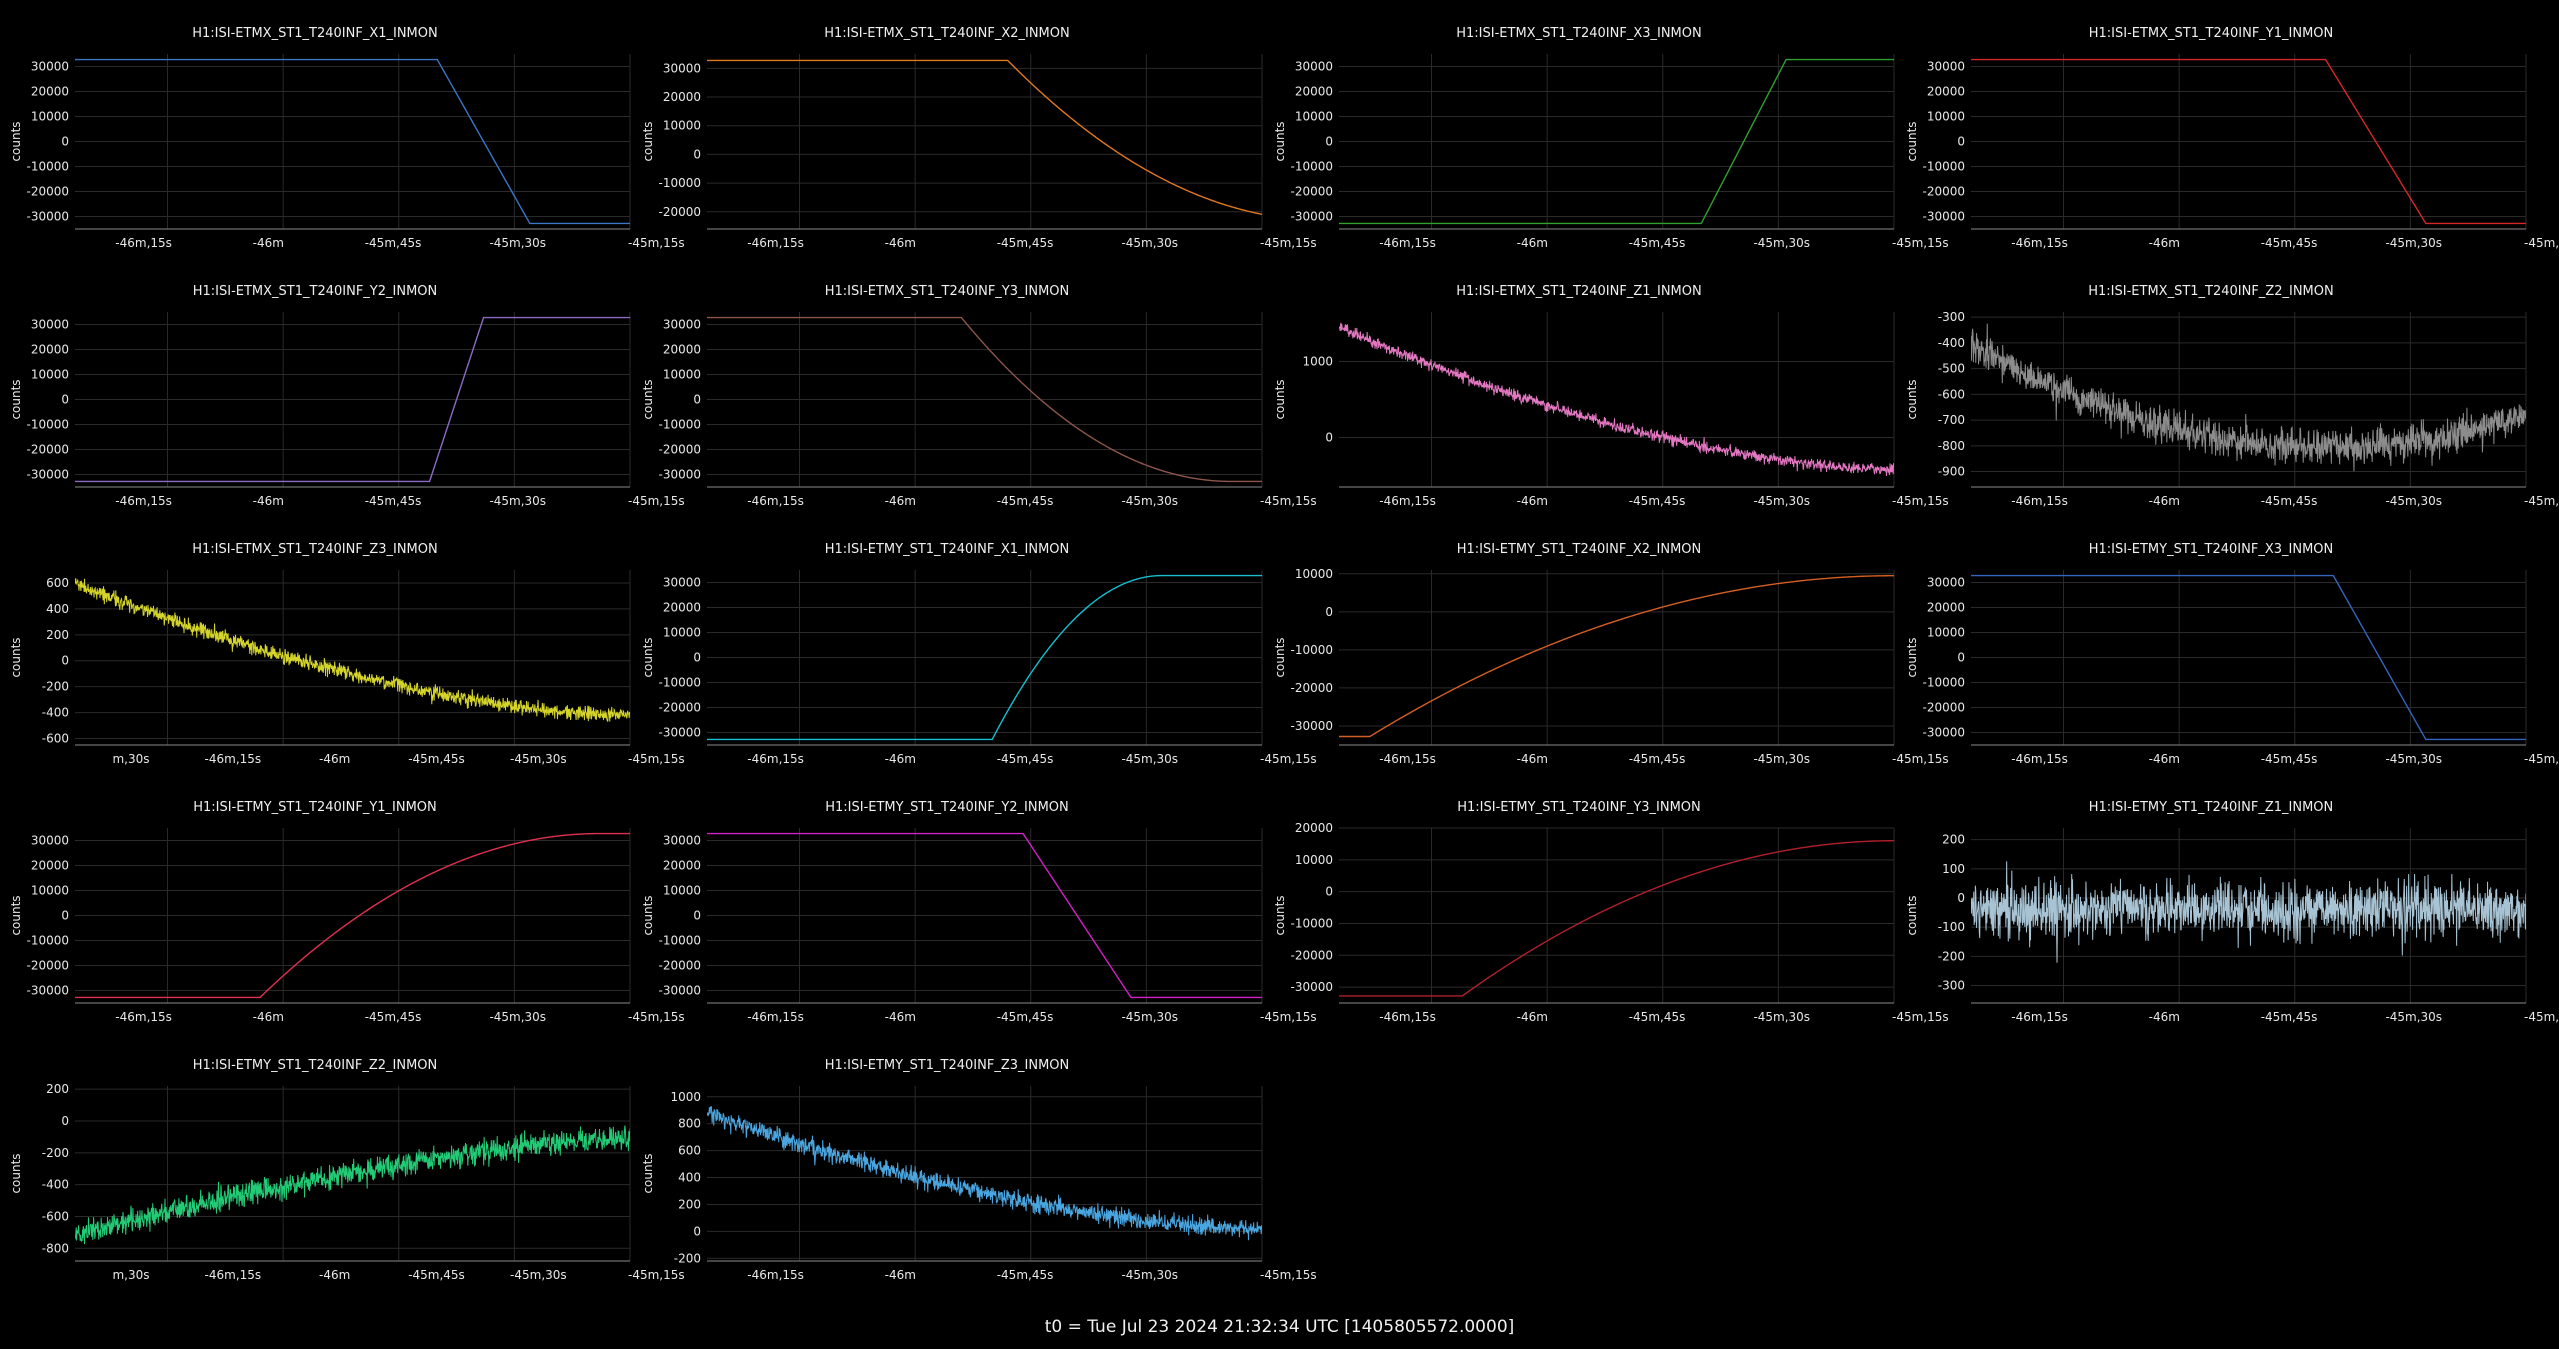  Describe the element at coordinates (315, 549) in the screenshot. I see `chart-title: H1:ISI-ETMX_ST1_T240INF_Z3_INMON` at that location.